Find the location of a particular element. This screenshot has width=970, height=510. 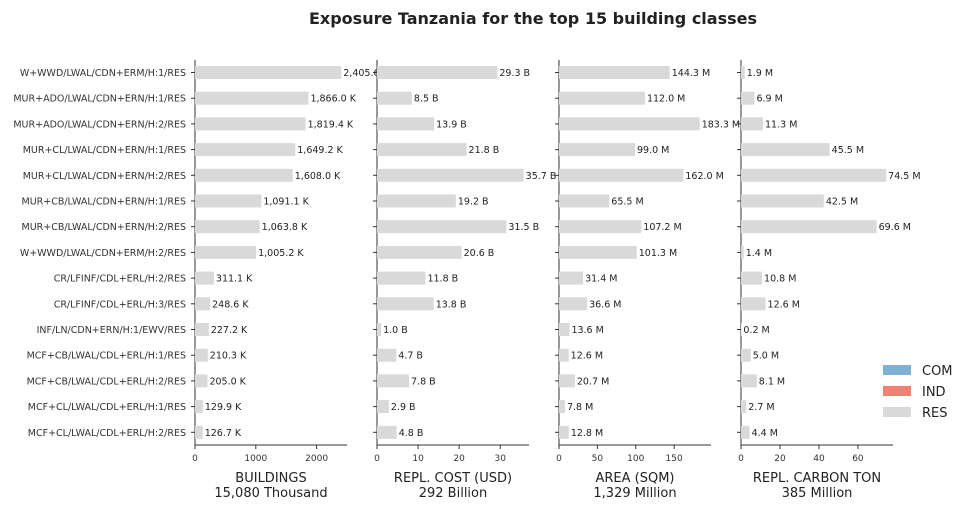

x-tick-label: 50 is located at coordinates (598, 459).